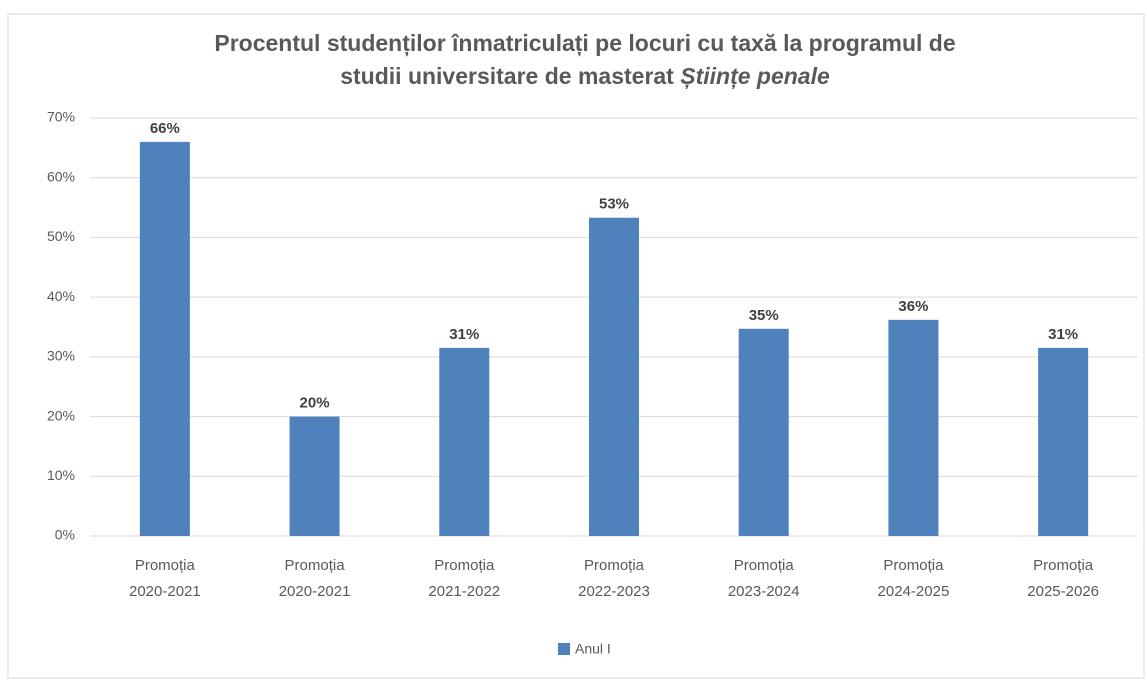 The width and height of the screenshot is (1147, 680). What do you see at coordinates (61, 176) in the screenshot?
I see `y-tick-label: 60%` at bounding box center [61, 176].